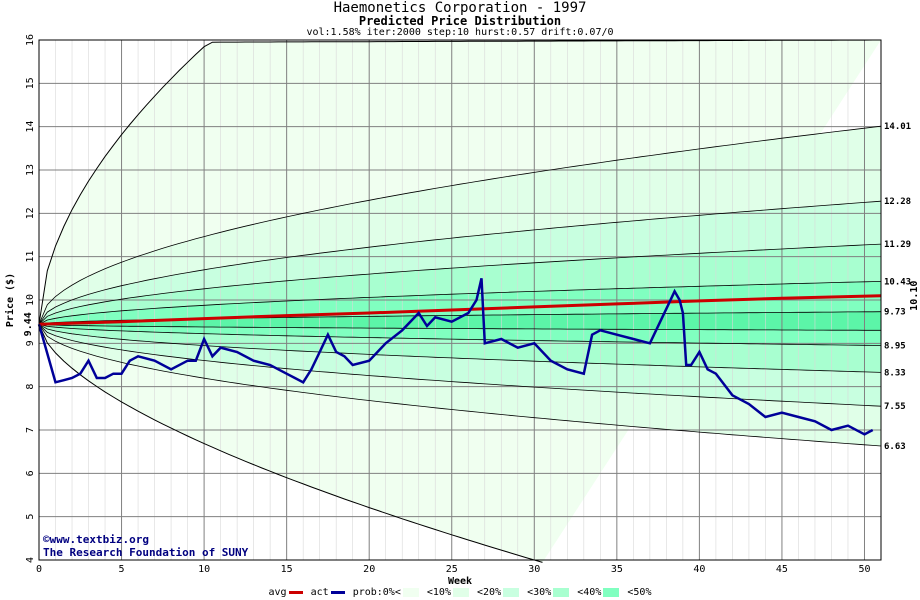 The width and height of the screenshot is (920, 600). What do you see at coordinates (146, 552) in the screenshot?
I see `foundation-credit: The Research Foundation of SUNY` at bounding box center [146, 552].